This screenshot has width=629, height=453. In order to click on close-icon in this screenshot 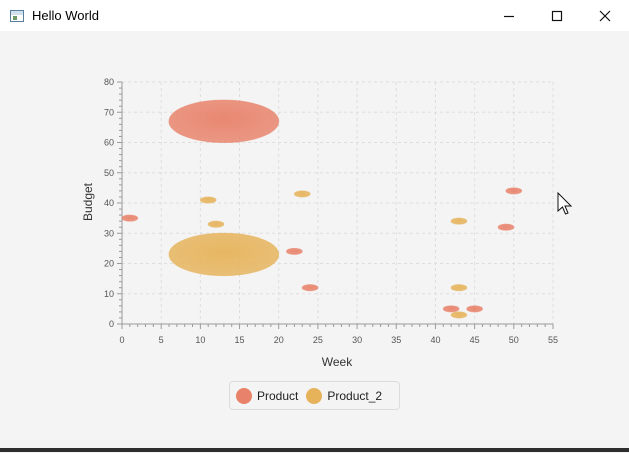, I will do `click(605, 15)`.